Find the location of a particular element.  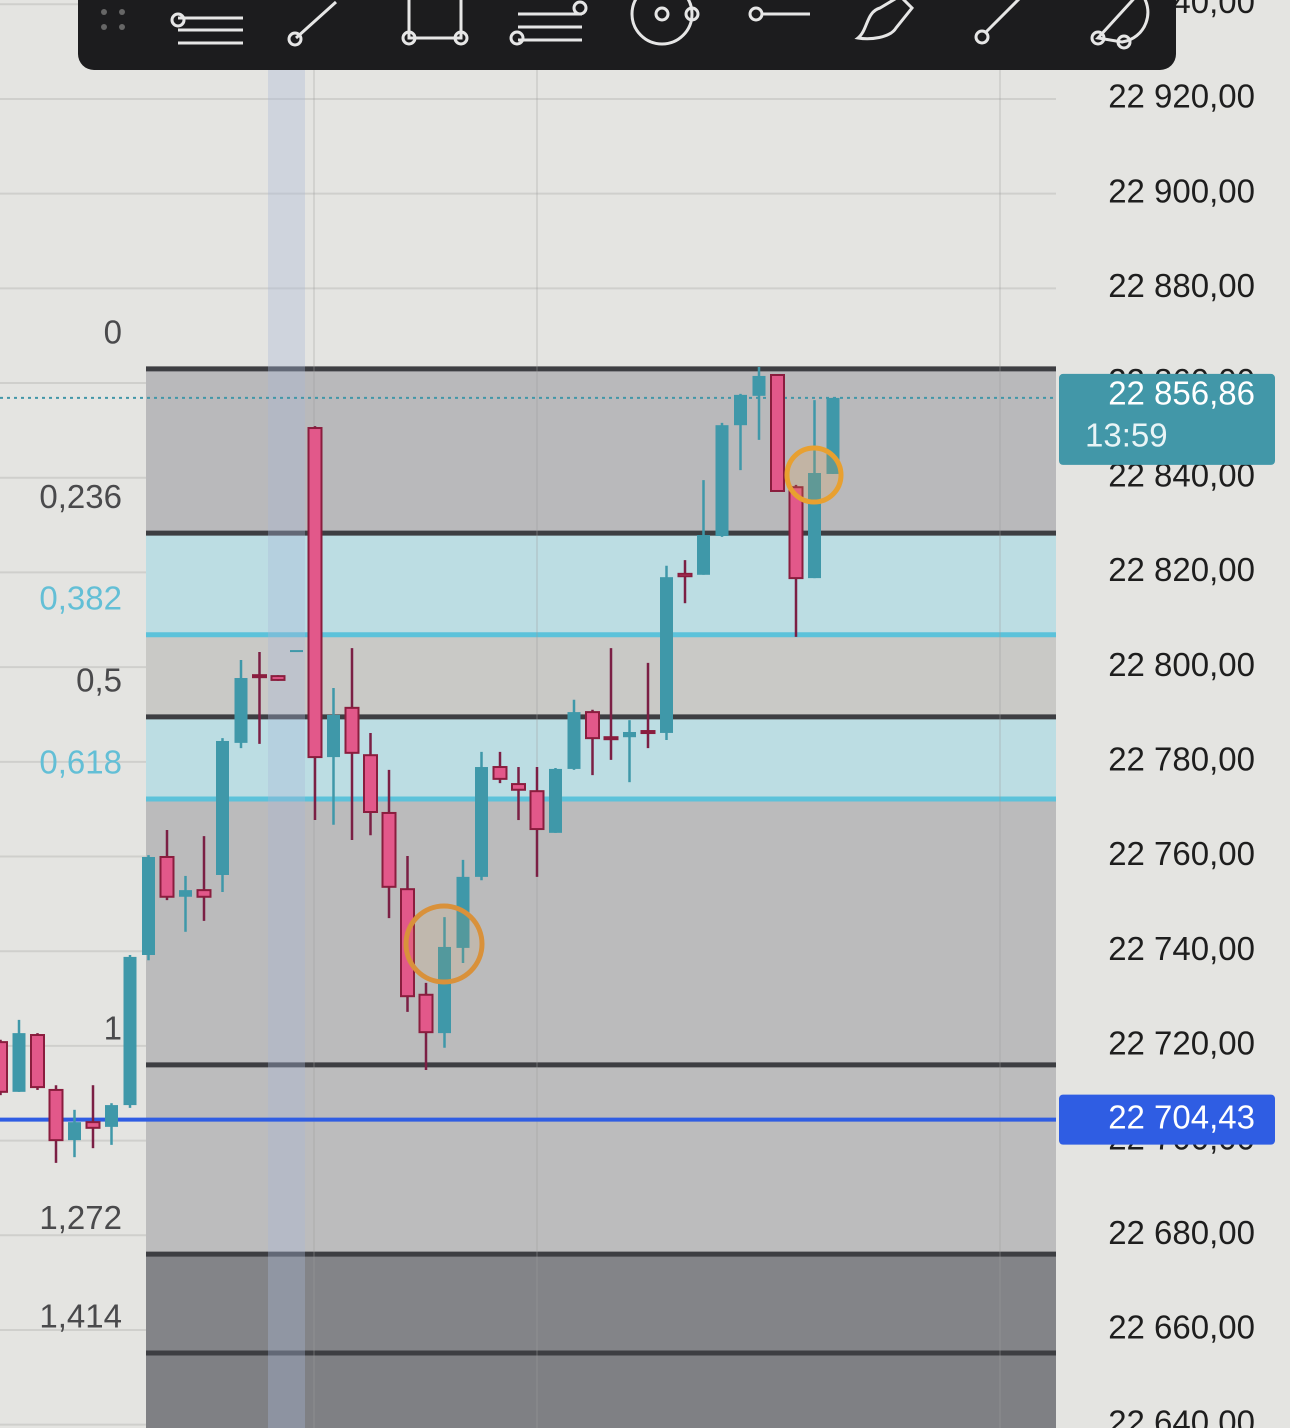

y-tick-label: 22 820,00 is located at coordinates (1181, 569).